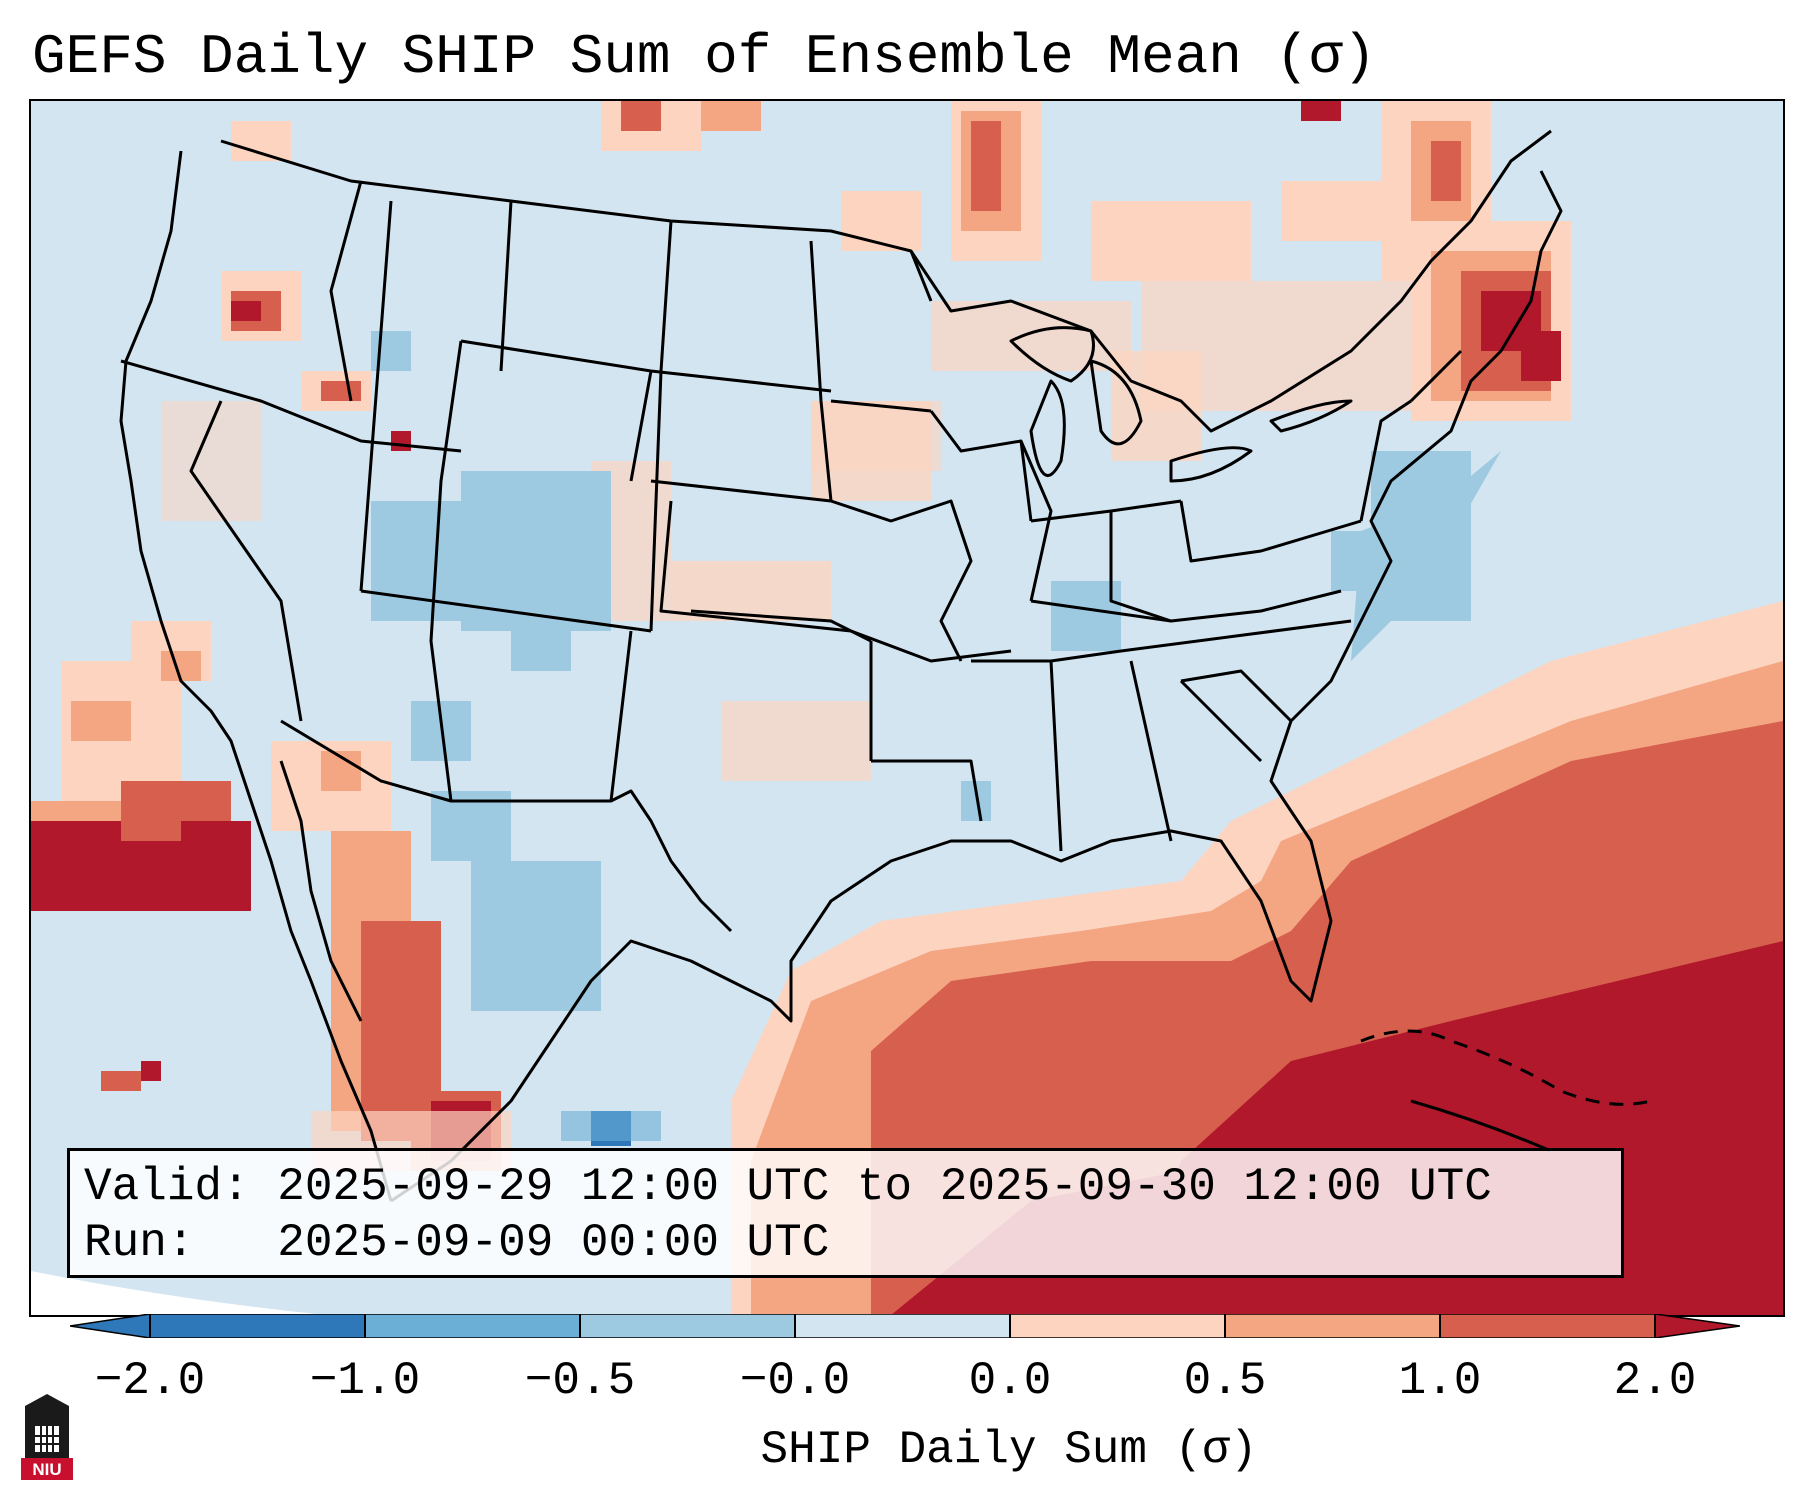  I want to click on colorbar-label: SHIP Daily Sum (σ), so click(1009, 1450).